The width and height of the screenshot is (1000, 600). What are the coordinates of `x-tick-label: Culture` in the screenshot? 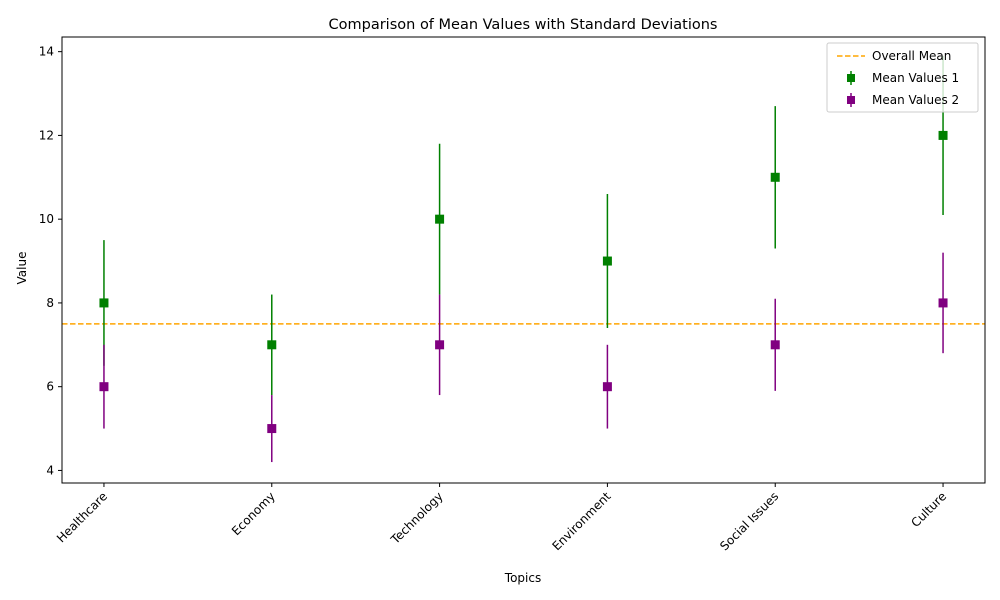 It's located at (928, 509).